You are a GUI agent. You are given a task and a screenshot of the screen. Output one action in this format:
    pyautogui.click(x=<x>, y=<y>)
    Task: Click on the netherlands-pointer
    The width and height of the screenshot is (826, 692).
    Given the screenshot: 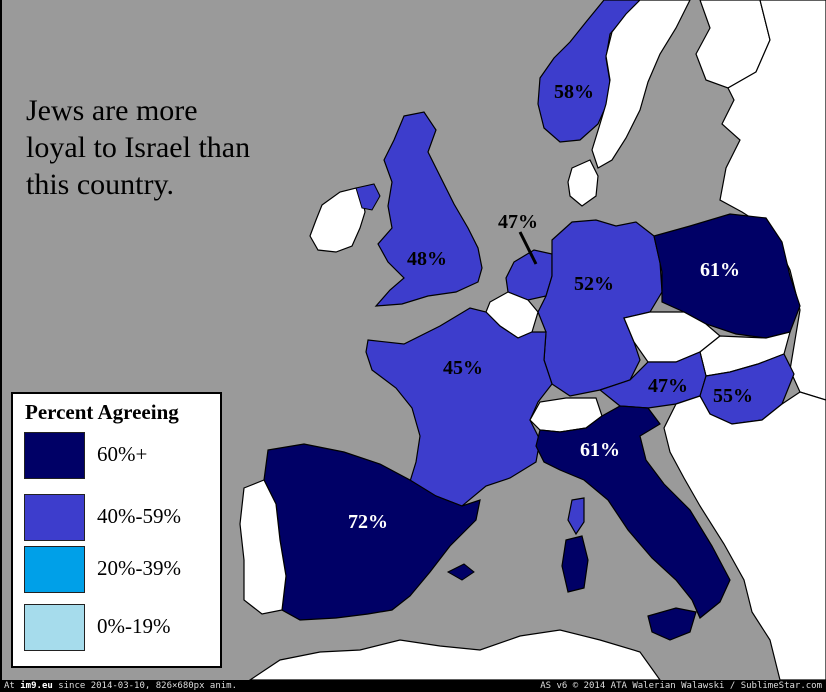 What is the action you would take?
    pyautogui.click(x=528, y=248)
    